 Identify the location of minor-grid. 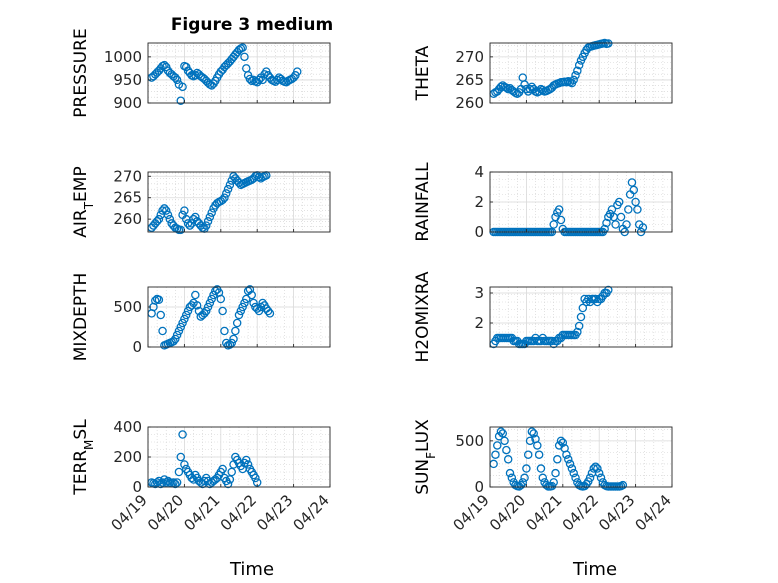
(581, 457).